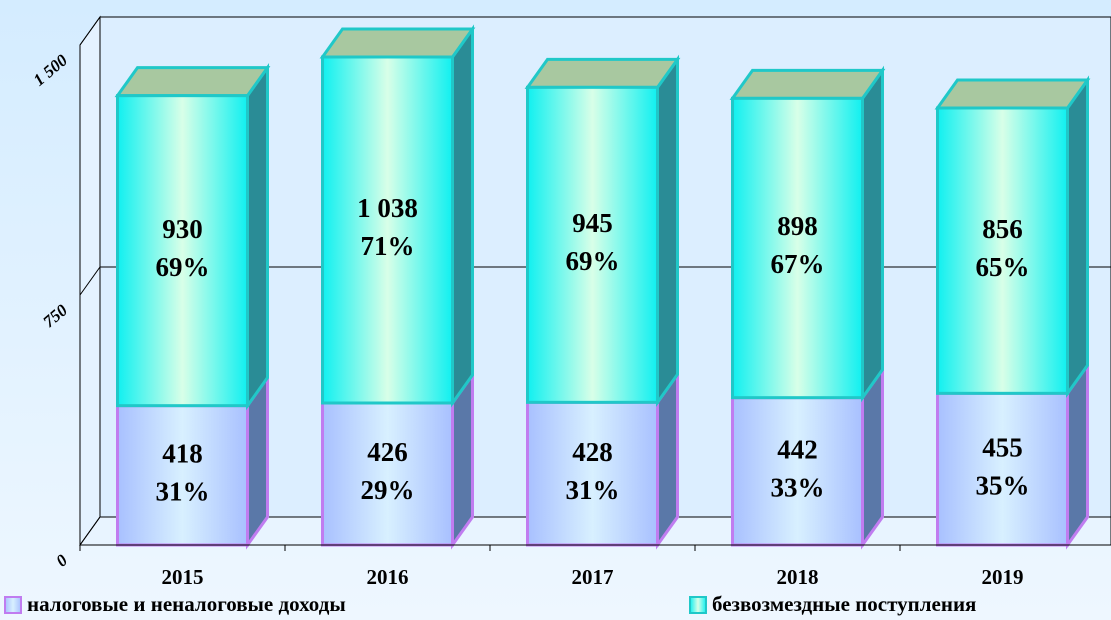 The height and width of the screenshot is (620, 1111). What do you see at coordinates (186, 604) in the screenshot?
I see `legend-label: налоговые и неналоговые доходы` at bounding box center [186, 604].